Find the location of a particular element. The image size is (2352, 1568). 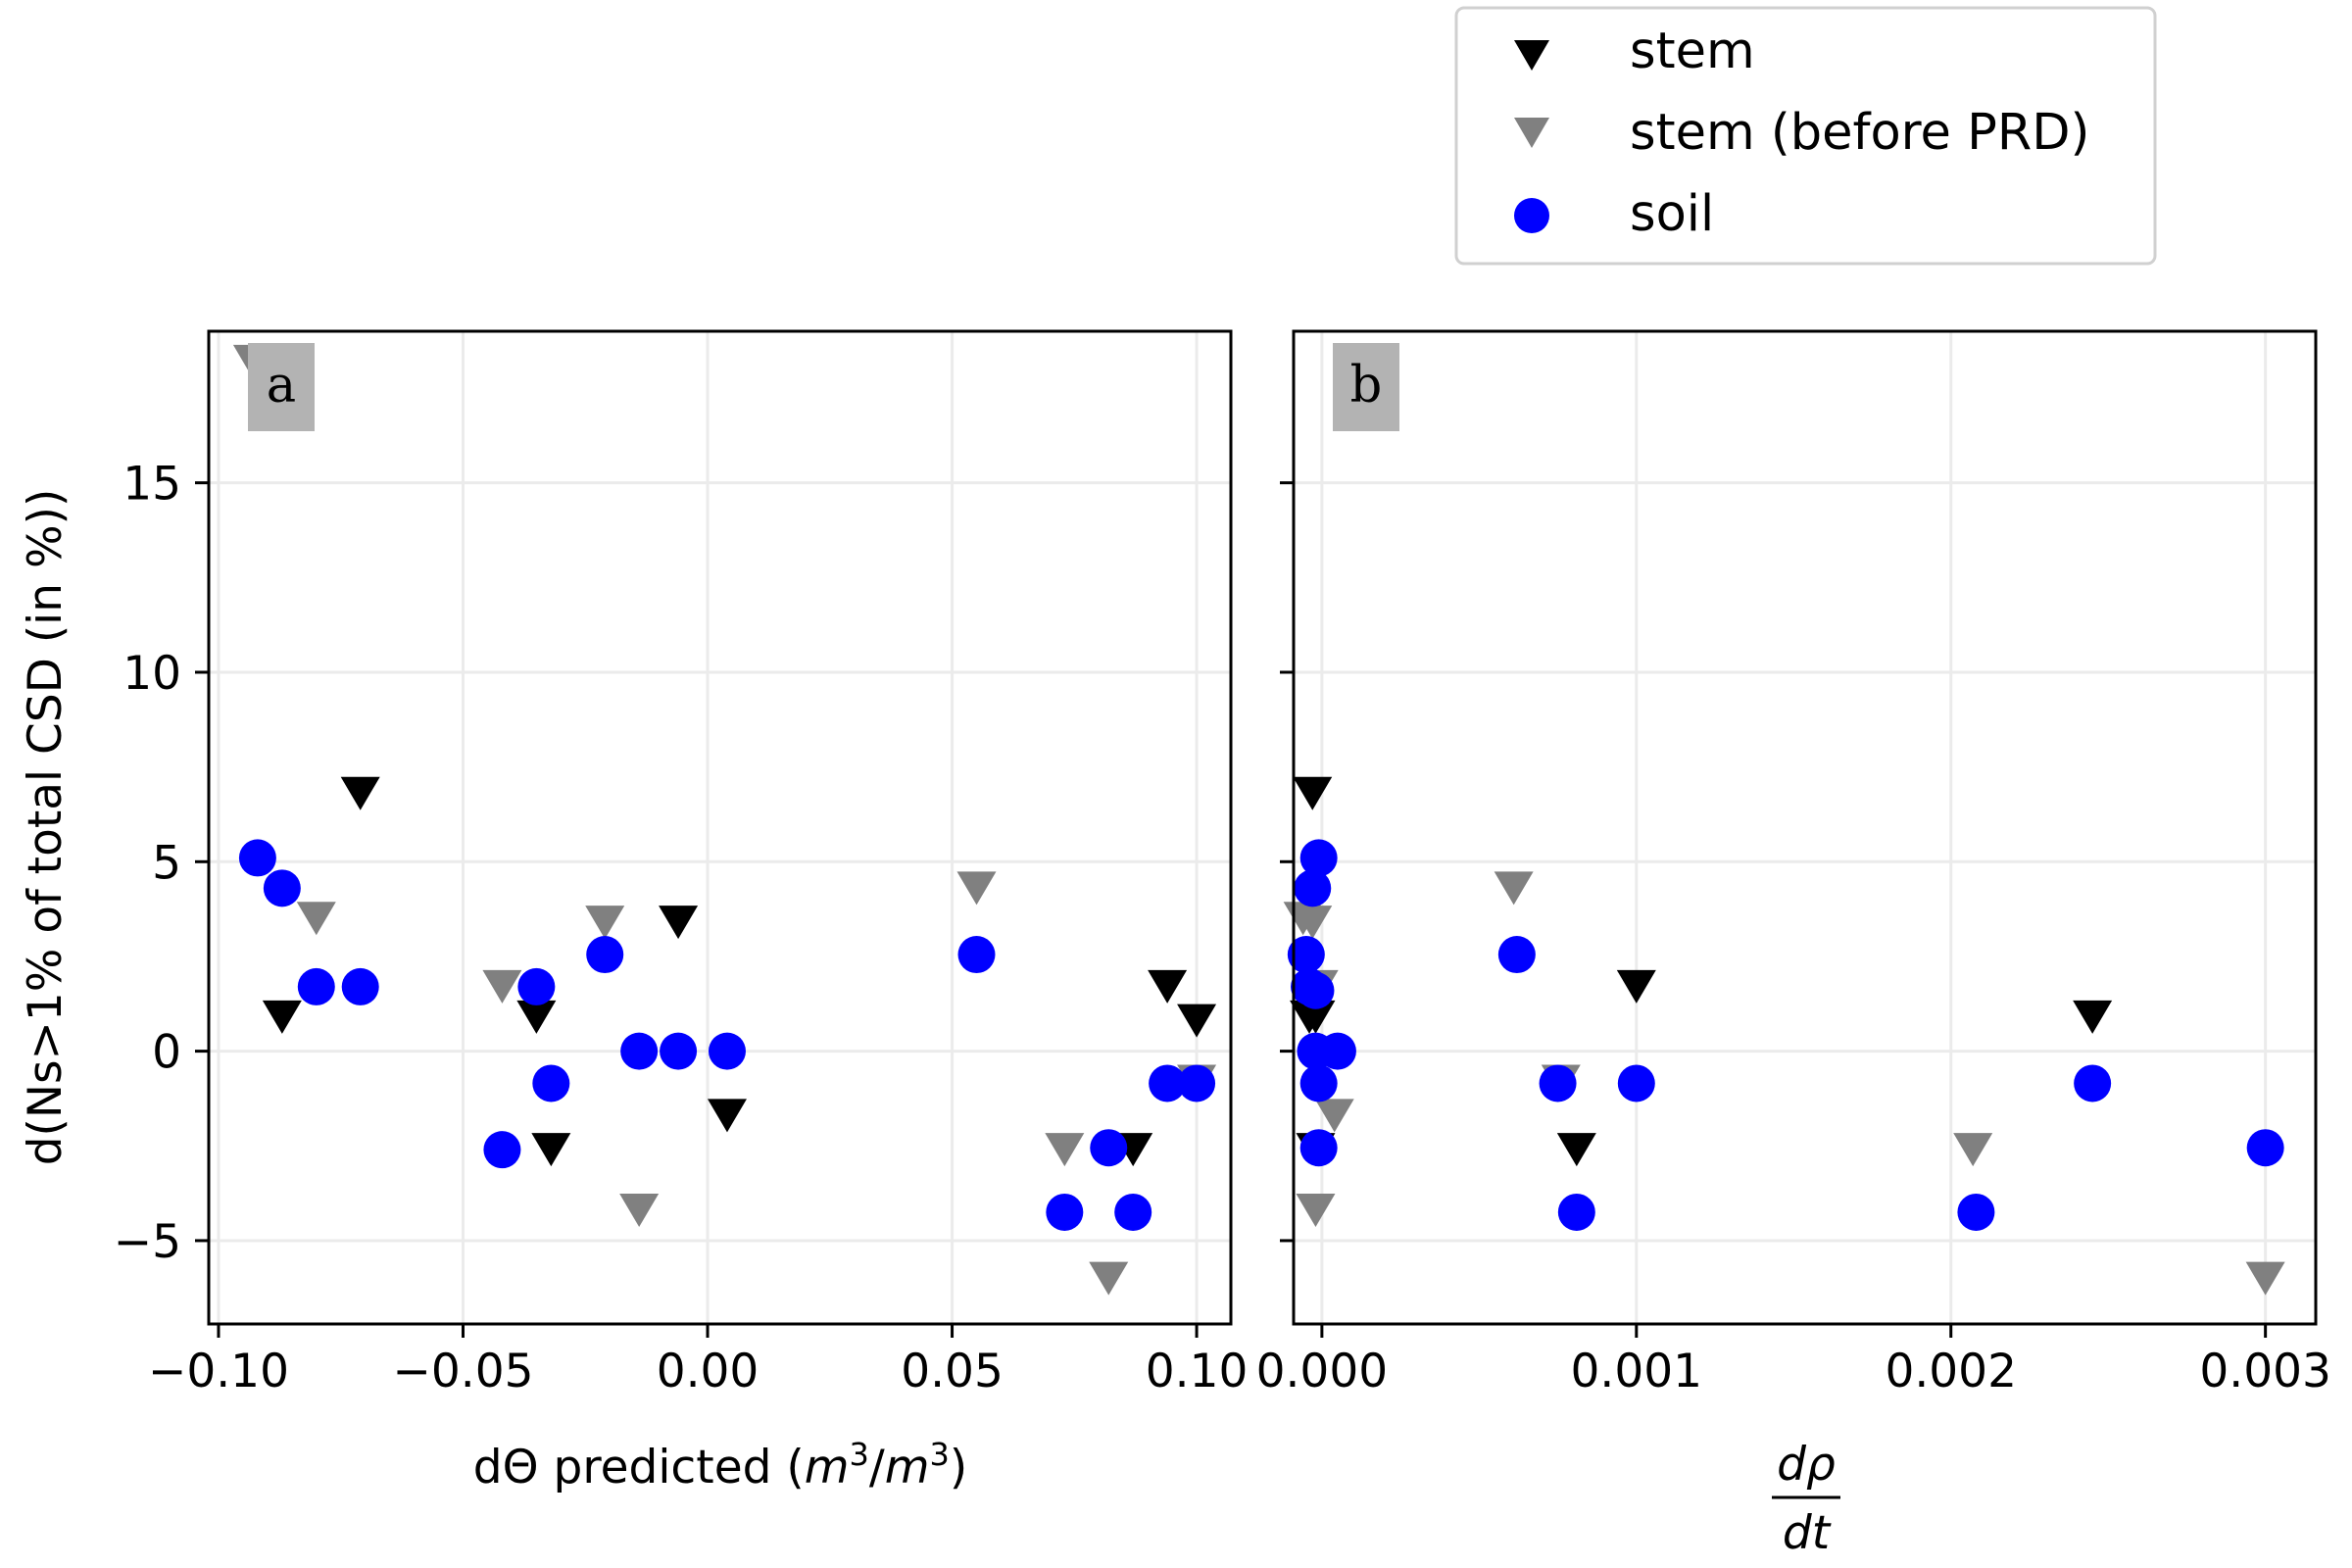

panel-a-letter: a is located at coordinates (281, 386).